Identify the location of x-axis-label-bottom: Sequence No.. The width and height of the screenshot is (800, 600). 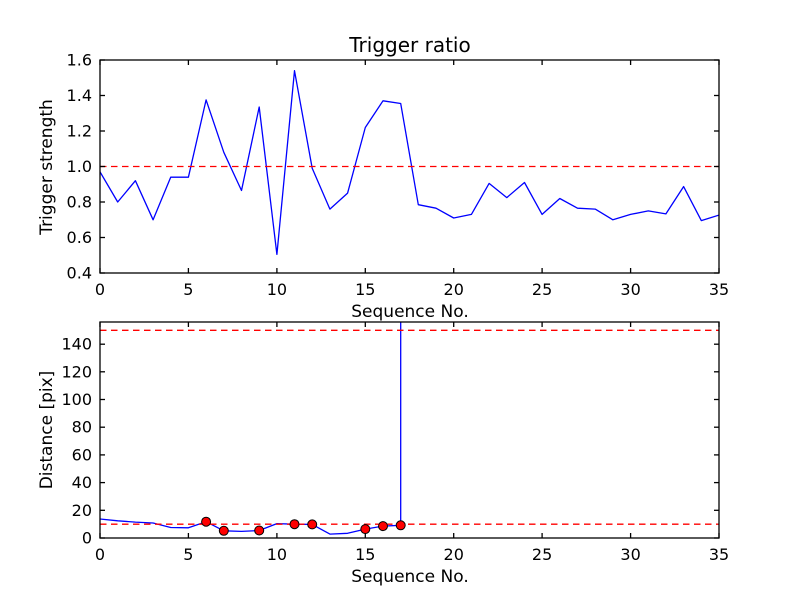
(410, 577).